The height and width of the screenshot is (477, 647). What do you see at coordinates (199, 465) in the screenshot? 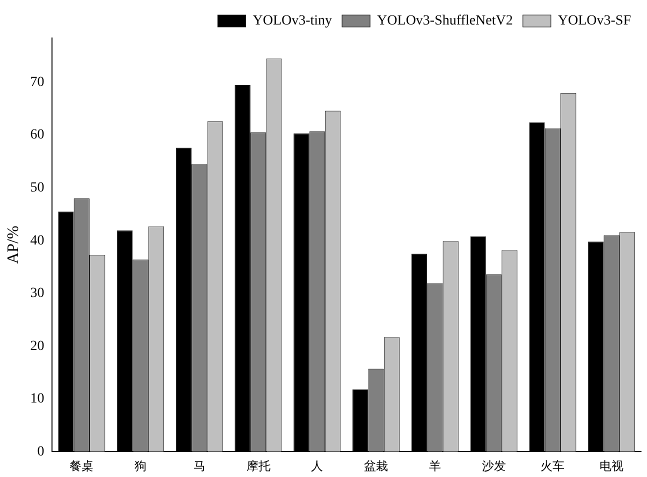
I see `x-tick-label: 马` at bounding box center [199, 465].